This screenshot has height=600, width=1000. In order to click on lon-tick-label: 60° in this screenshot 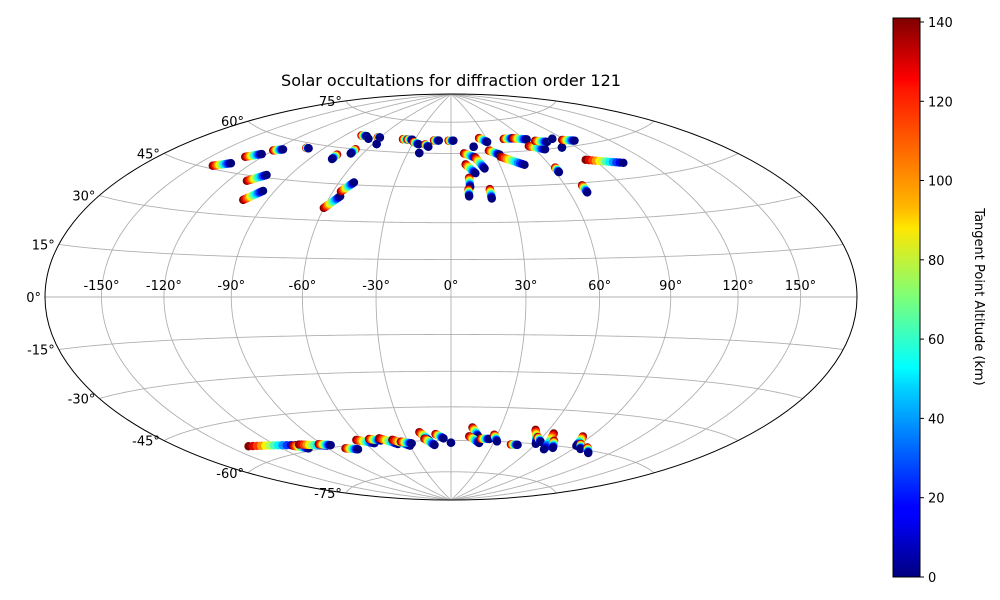, I will do `click(599, 286)`.